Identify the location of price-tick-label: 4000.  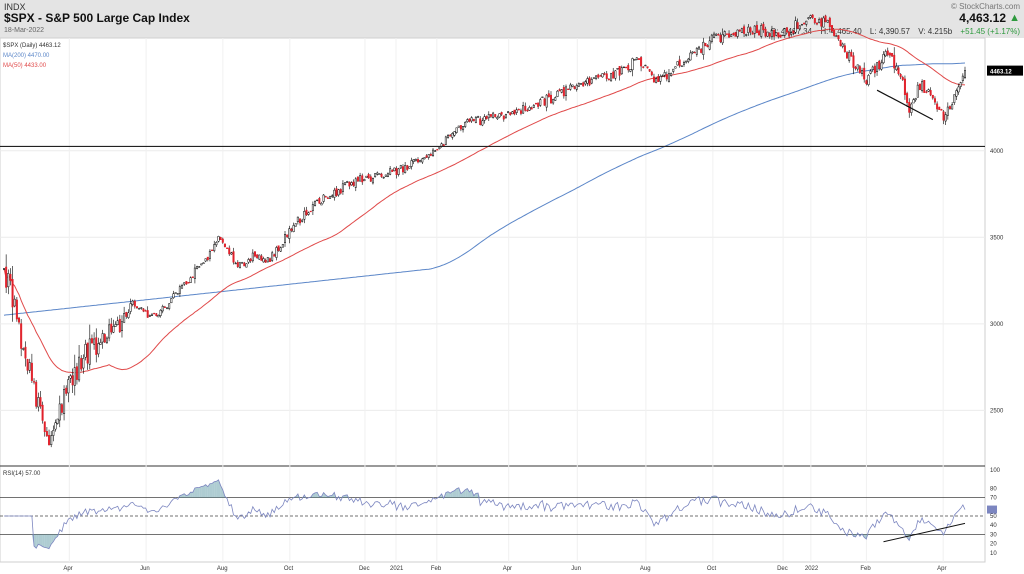
(997, 152).